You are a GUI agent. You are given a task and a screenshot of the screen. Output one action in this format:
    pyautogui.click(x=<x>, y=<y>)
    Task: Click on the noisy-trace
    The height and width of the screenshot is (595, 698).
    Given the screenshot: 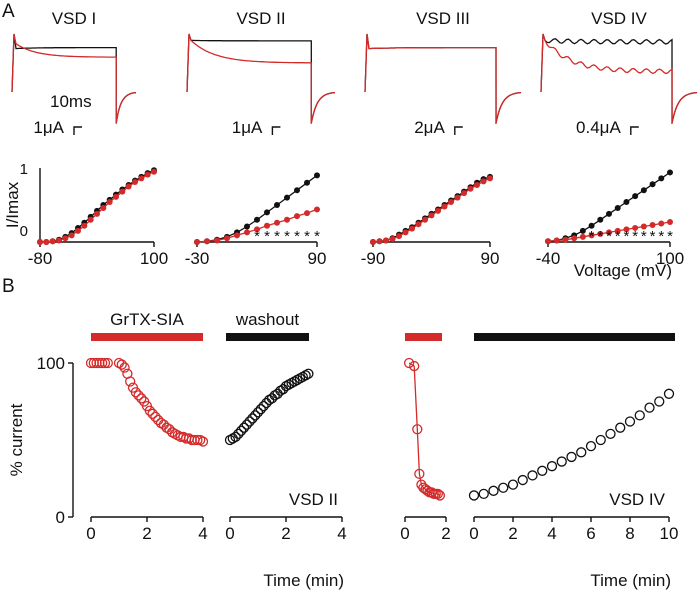 What is the action you would take?
    pyautogui.click(x=619, y=78)
    